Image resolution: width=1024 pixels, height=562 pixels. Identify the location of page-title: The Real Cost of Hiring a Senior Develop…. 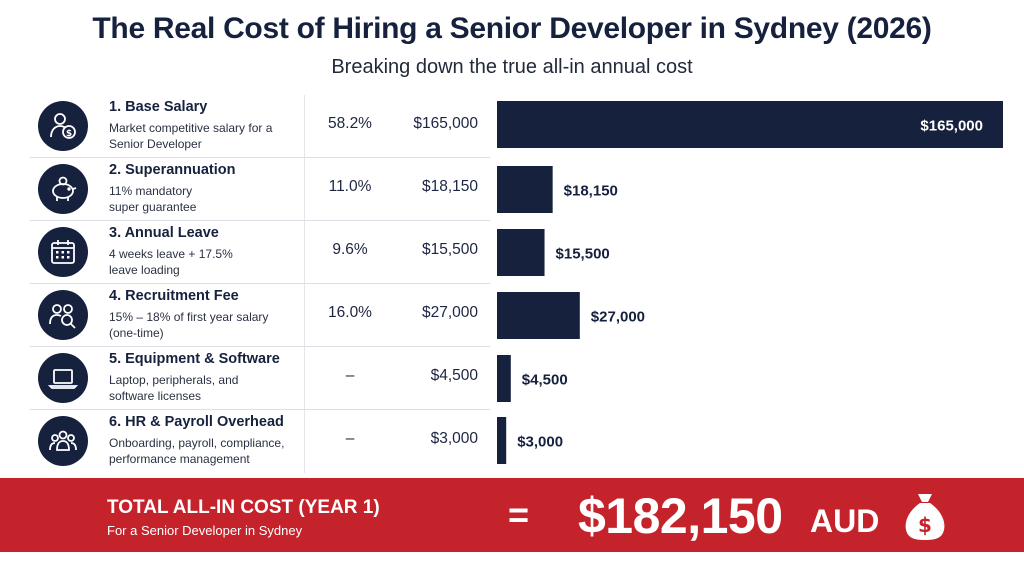
(512, 28).